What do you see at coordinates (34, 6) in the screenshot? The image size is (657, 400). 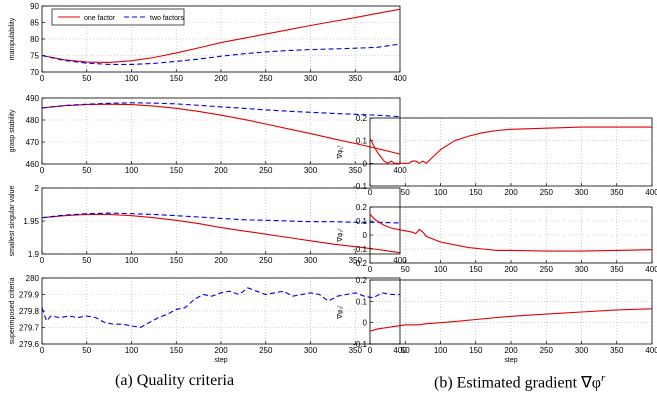 I see `y-tick-label: 90` at bounding box center [34, 6].